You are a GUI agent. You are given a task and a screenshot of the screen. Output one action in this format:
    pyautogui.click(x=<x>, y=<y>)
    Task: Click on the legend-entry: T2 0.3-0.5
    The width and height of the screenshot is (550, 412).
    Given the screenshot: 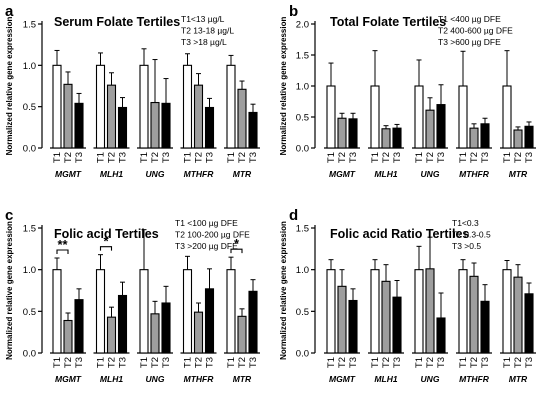 What is the action you would take?
    pyautogui.click(x=471, y=235)
    